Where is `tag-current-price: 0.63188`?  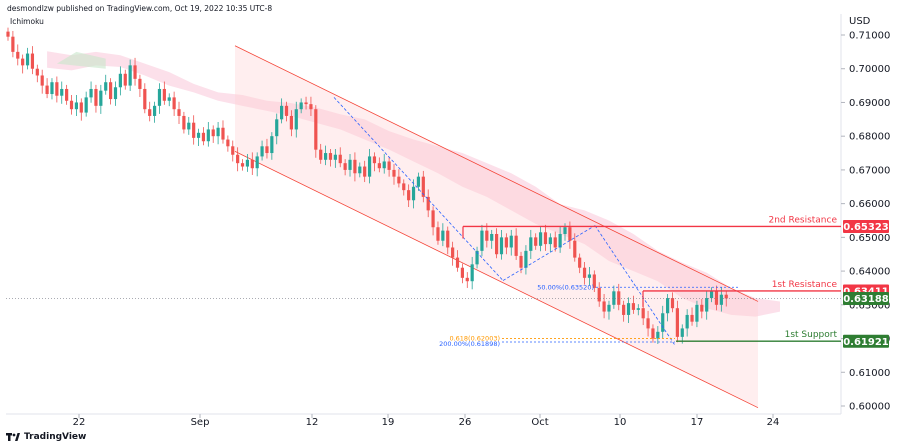
tag-current-price: 0.63188 is located at coordinates (866, 299).